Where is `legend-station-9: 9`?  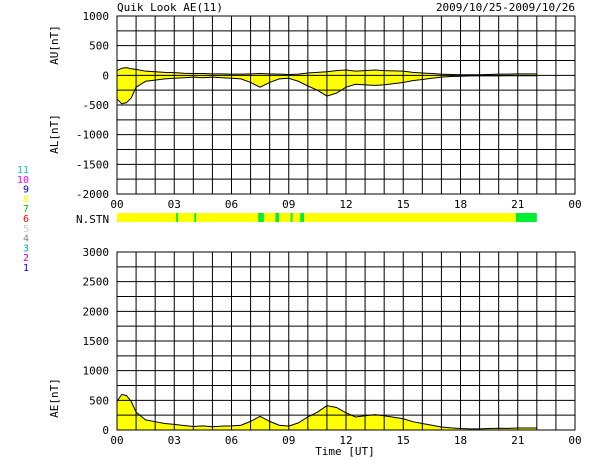
legend-station-9: 9 is located at coordinates (26, 190).